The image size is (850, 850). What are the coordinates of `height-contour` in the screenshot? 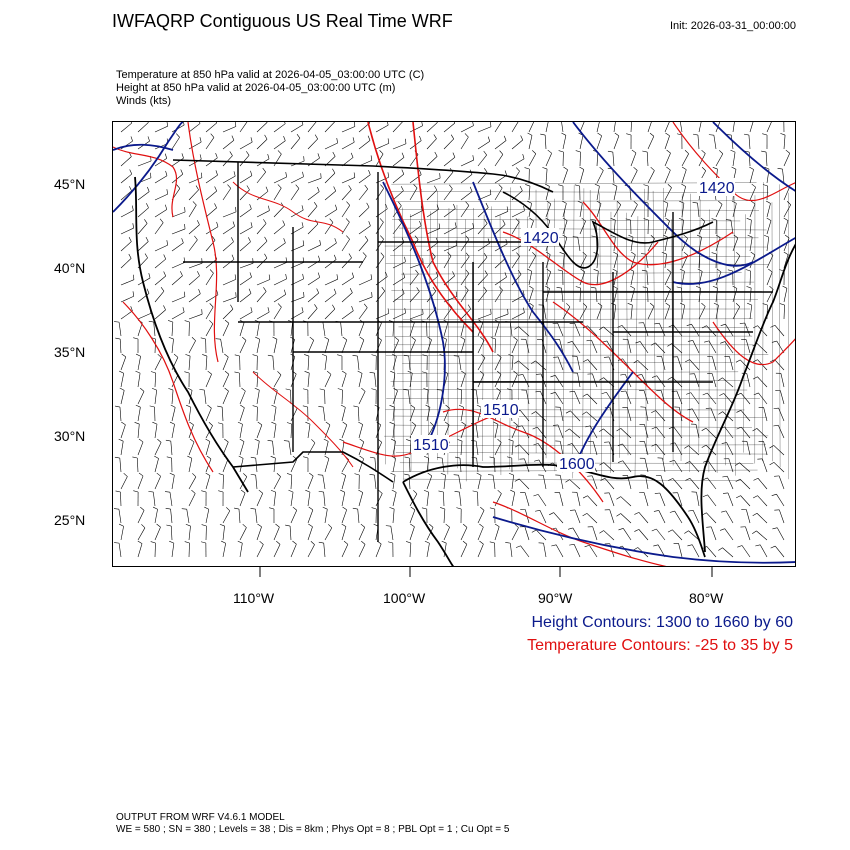 It's located at (753, 157).